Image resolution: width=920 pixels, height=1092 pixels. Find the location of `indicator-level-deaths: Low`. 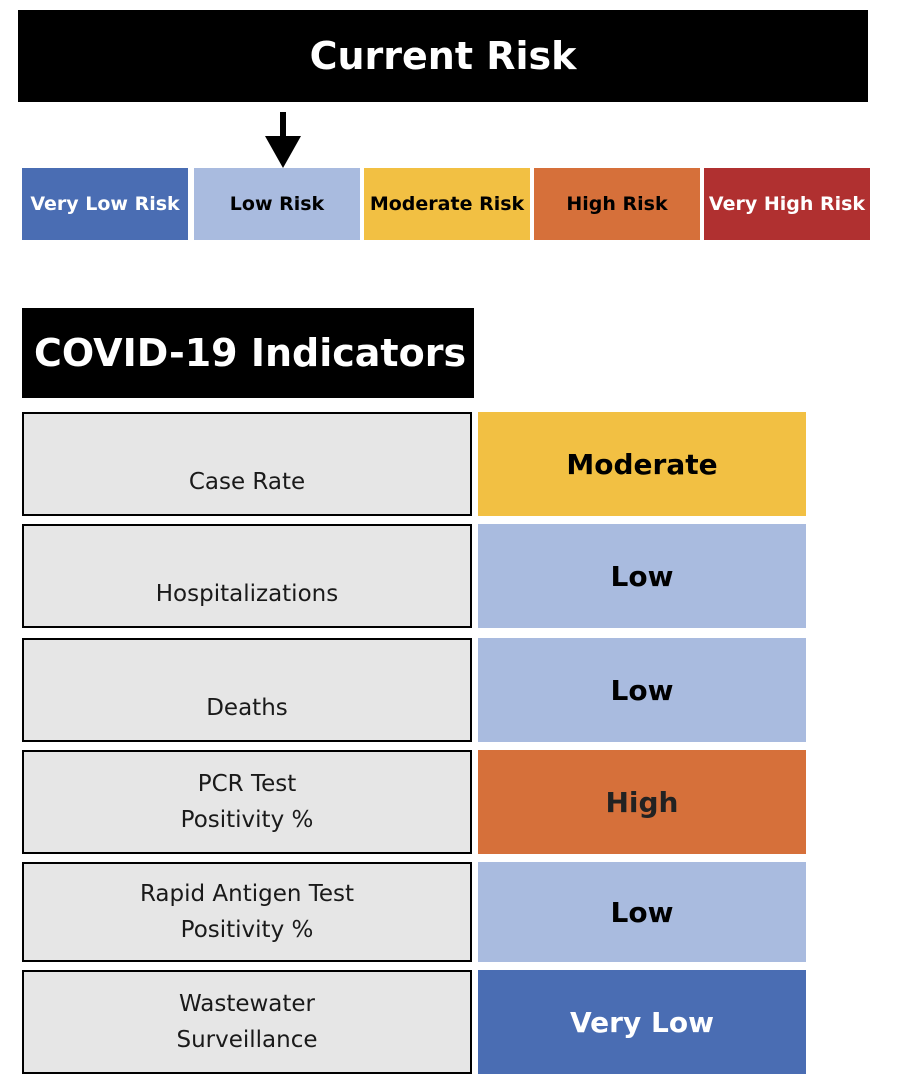

indicator-level-deaths: Low is located at coordinates (642, 690).